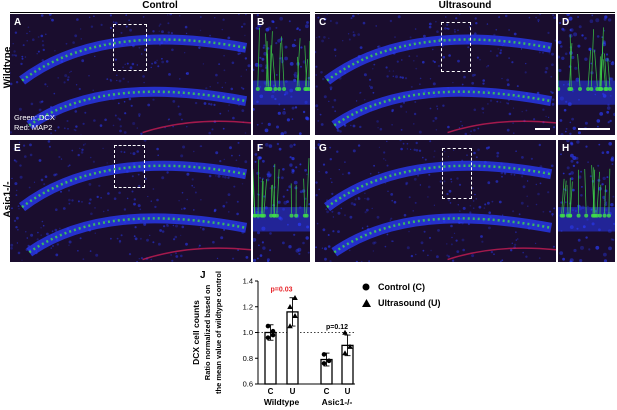  Describe the element at coordinates (248, 306) in the screenshot. I see `y-tick-label: 1.2` at that location.